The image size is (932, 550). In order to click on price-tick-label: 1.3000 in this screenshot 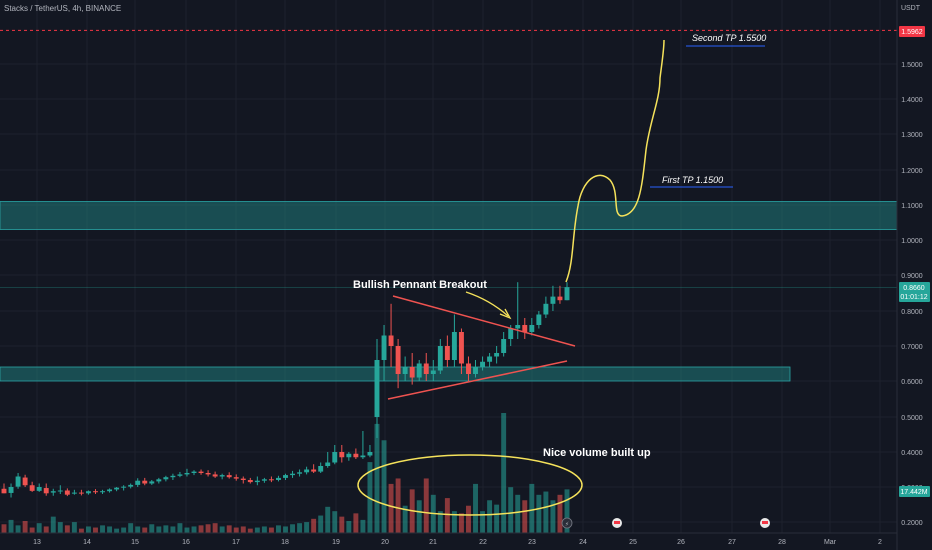, I will do `click(912, 135)`.